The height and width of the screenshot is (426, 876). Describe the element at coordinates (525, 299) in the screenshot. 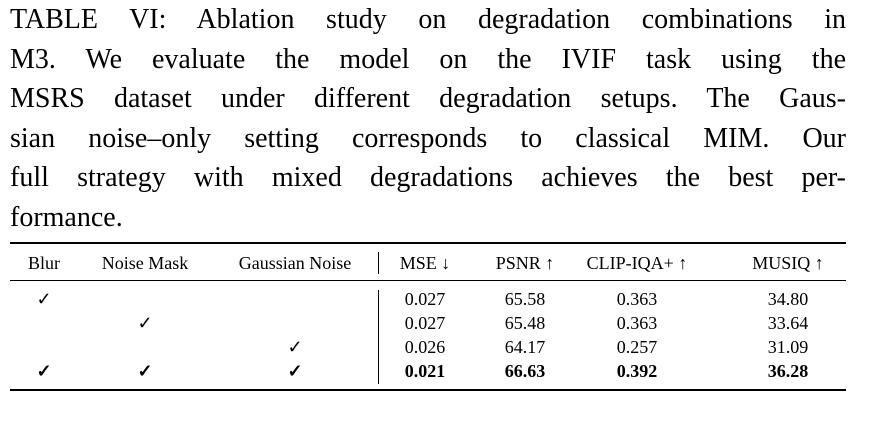

I see `table-cell: 65.58` at that location.